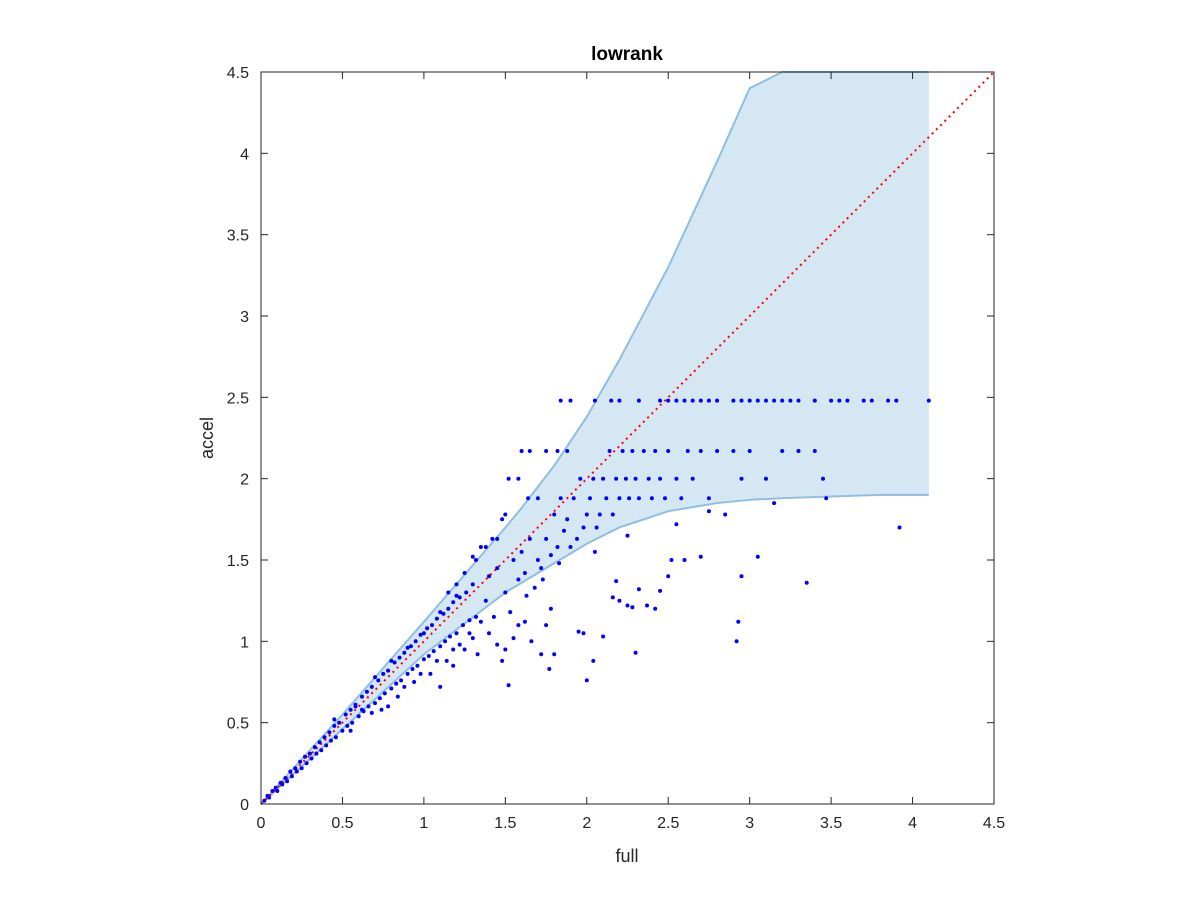 The image size is (1200, 900). Describe the element at coordinates (238, 236) in the screenshot. I see `y-tick-label: 3.5` at that location.